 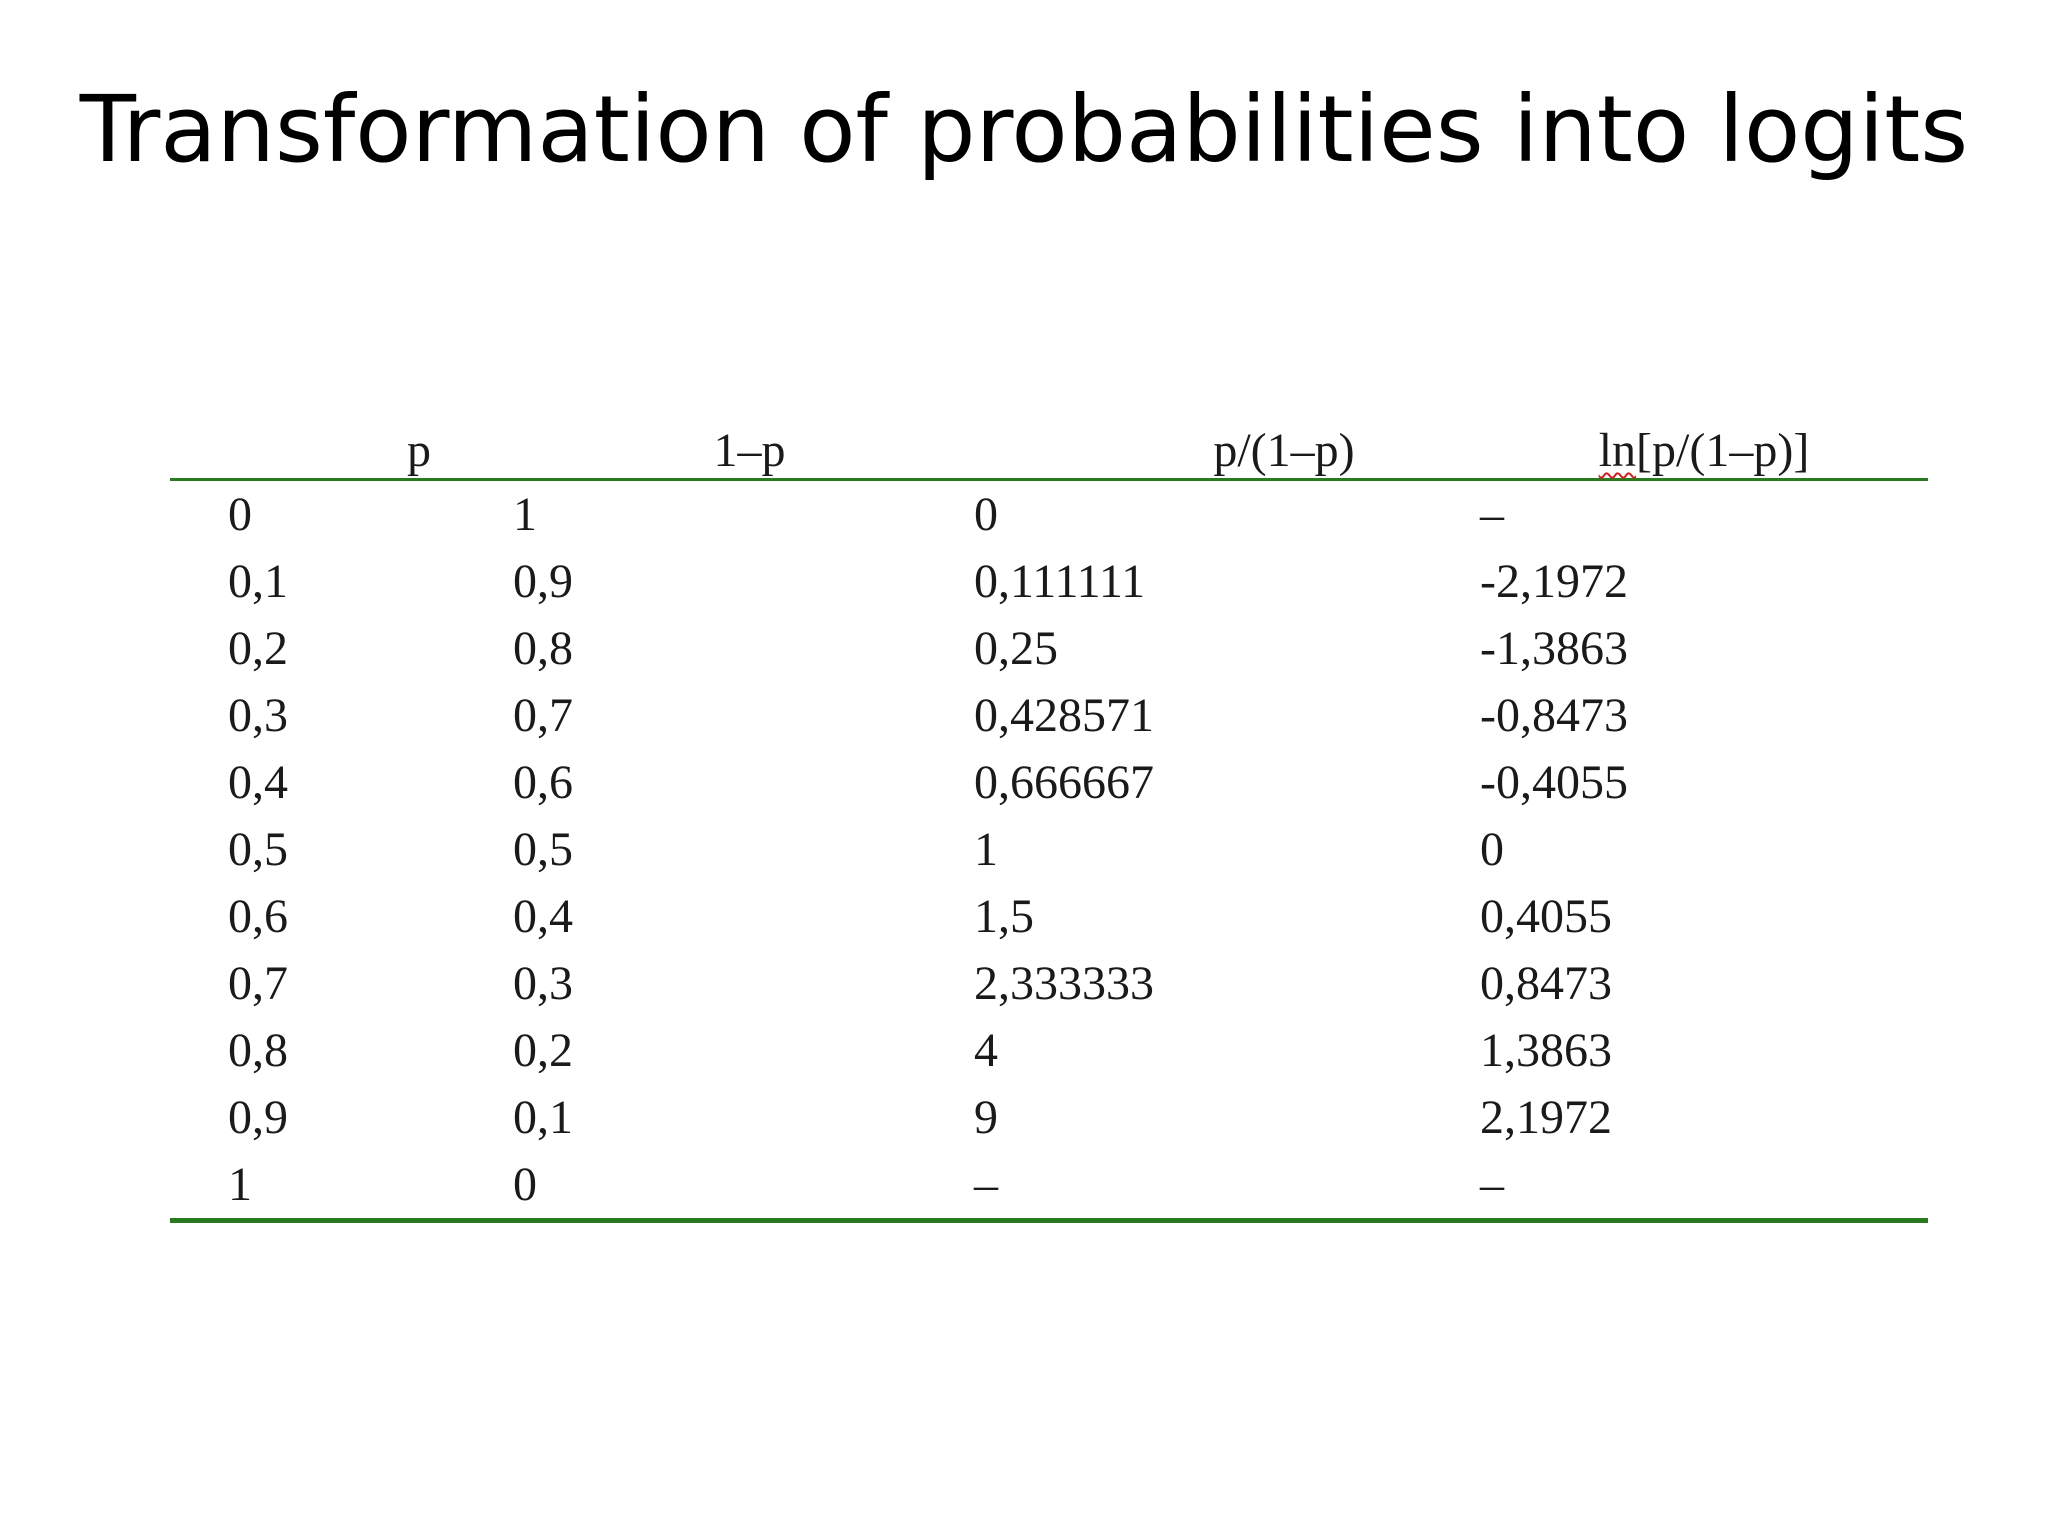 What do you see at coordinates (743, 450) in the screenshot?
I see `header-one-minus-p: 1–p` at bounding box center [743, 450].